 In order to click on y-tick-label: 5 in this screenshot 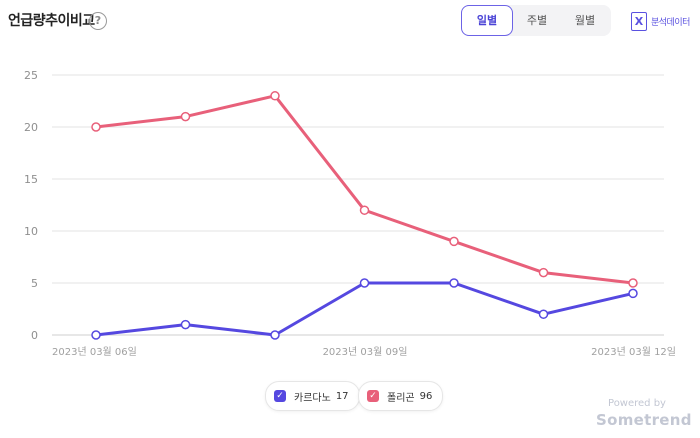, I will do `click(34, 283)`.